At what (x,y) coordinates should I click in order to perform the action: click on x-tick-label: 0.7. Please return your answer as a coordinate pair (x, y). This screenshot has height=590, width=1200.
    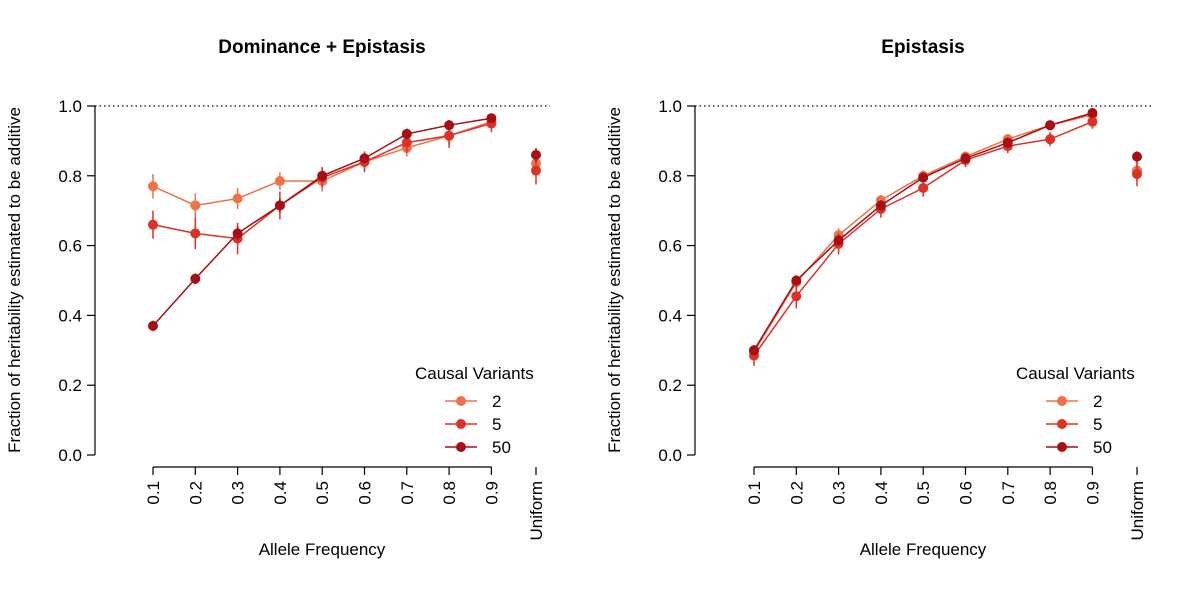
    Looking at the image, I should click on (407, 493).